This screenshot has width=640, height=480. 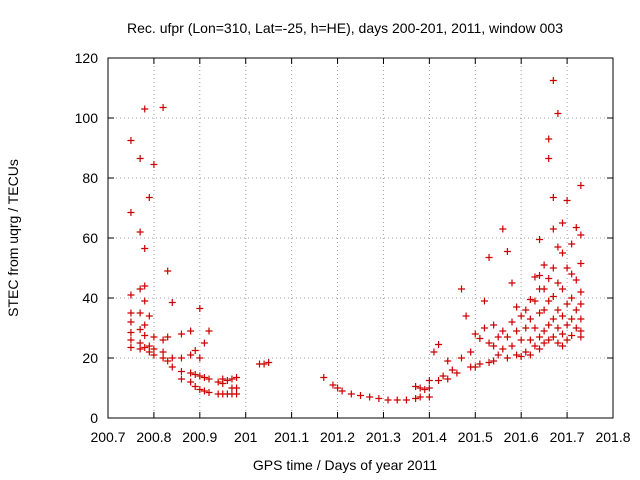 I want to click on y-tick-label: 0, so click(x=94, y=418).